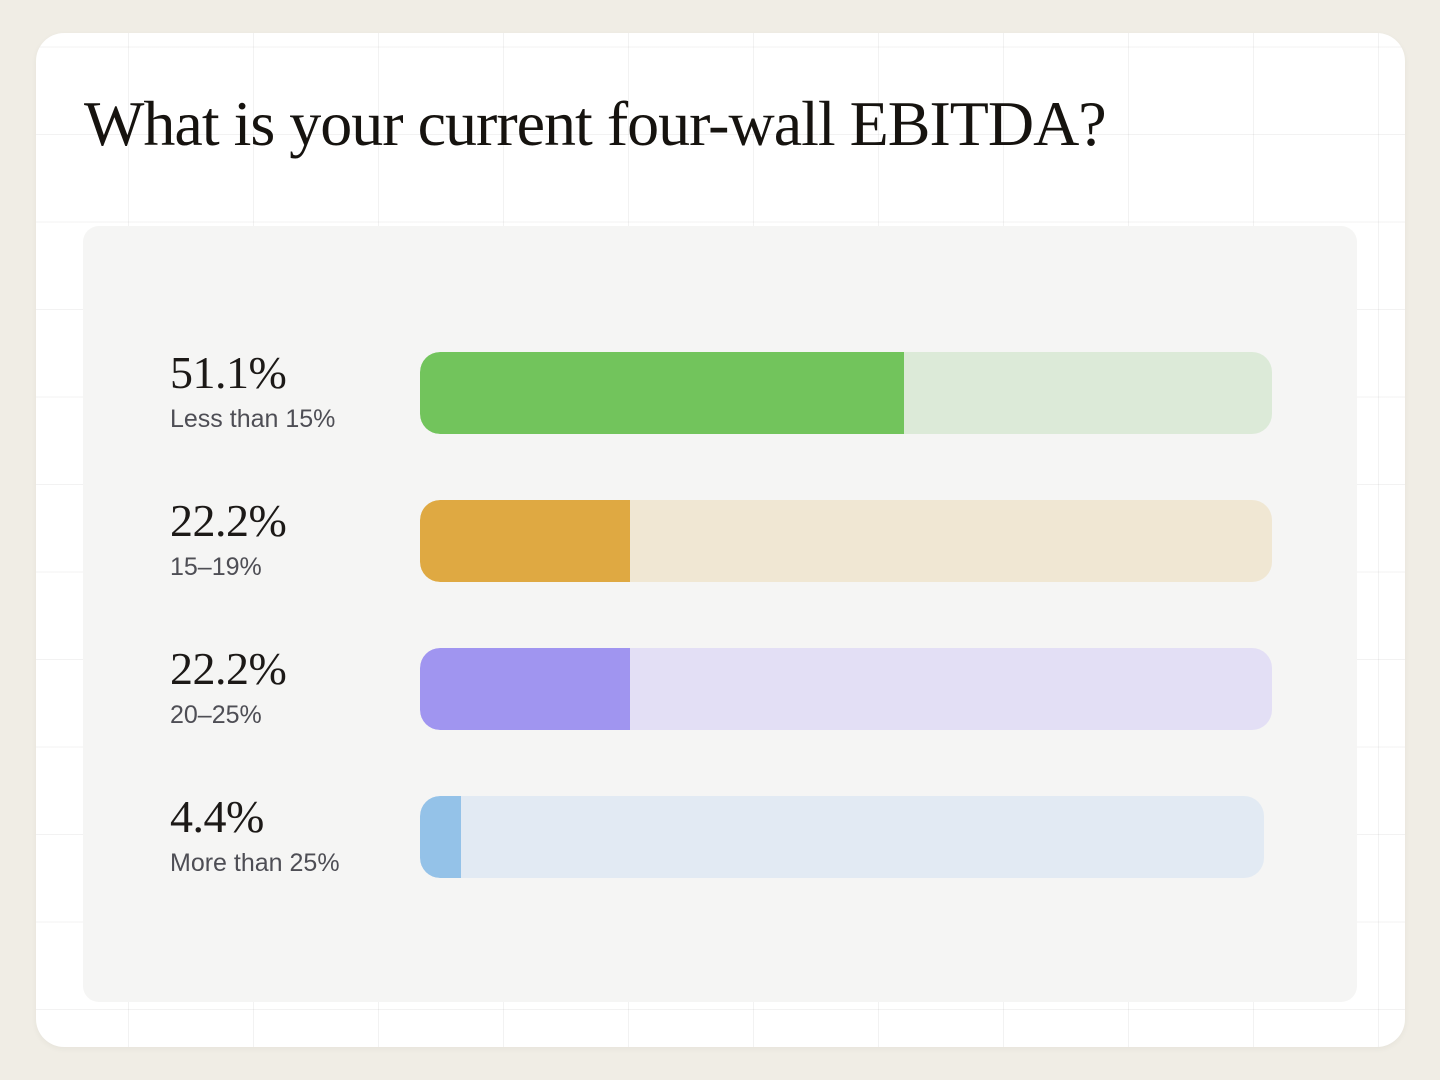 Image resolution: width=1440 pixels, height=1080 pixels. Describe the element at coordinates (295, 390) in the screenshot. I see `row-label-block: 51.1% Less than 15%` at that location.